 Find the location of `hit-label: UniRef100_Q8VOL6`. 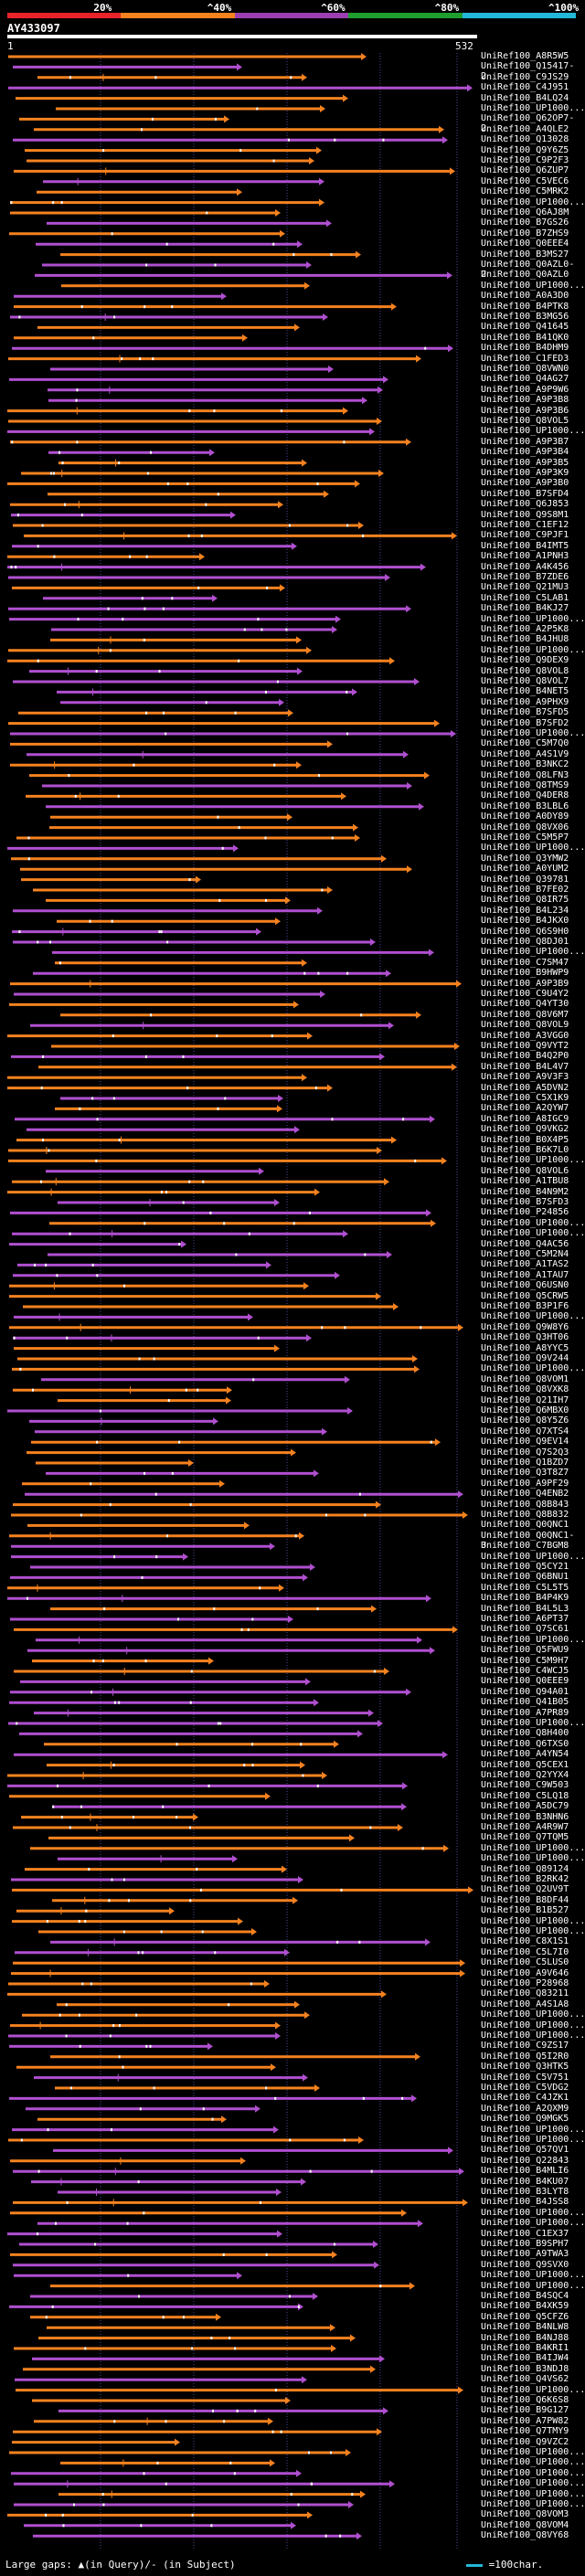

hit-label: UniRef100_Q8VOL6 is located at coordinates (525, 1170).